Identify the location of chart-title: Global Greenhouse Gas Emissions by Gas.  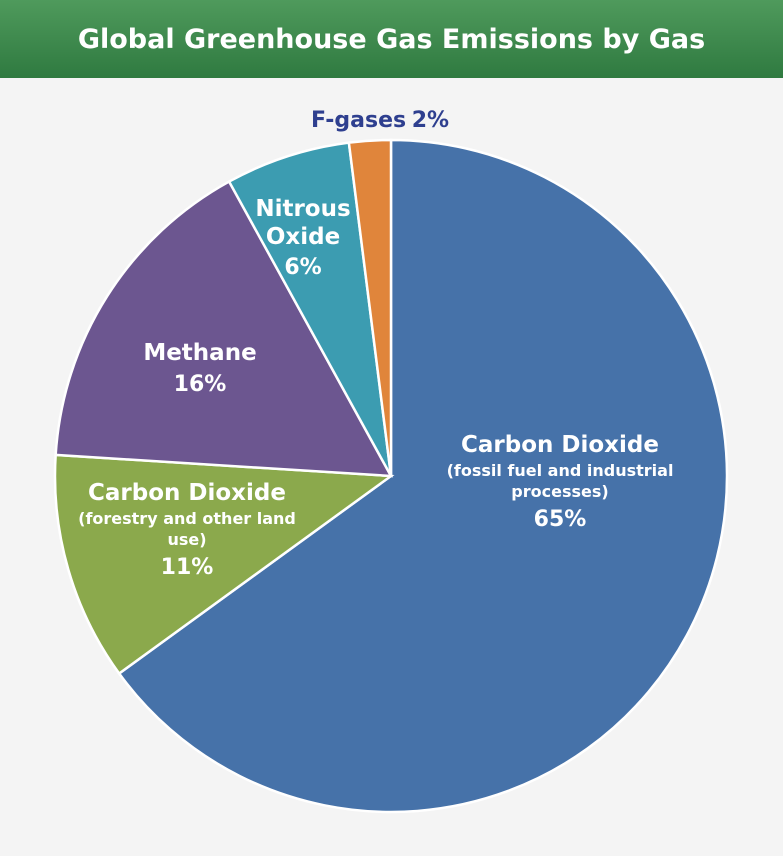
(391, 39).